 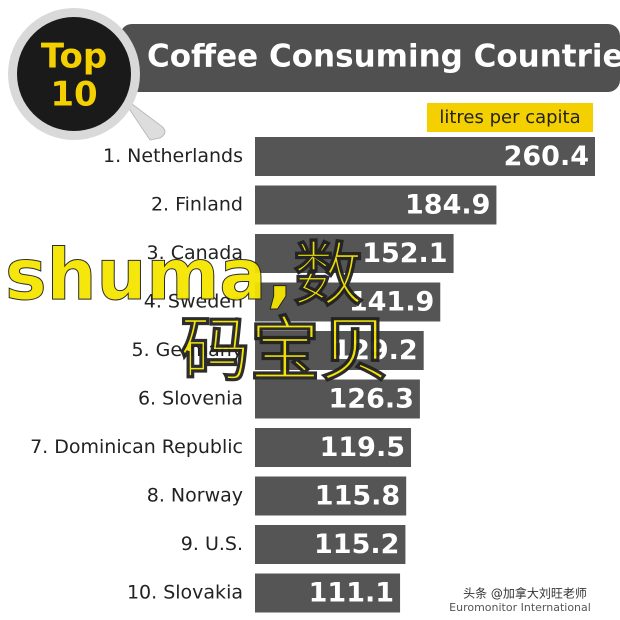 What do you see at coordinates (185, 593) in the screenshot?
I see `category-label: 10. Slovakia` at bounding box center [185, 593].